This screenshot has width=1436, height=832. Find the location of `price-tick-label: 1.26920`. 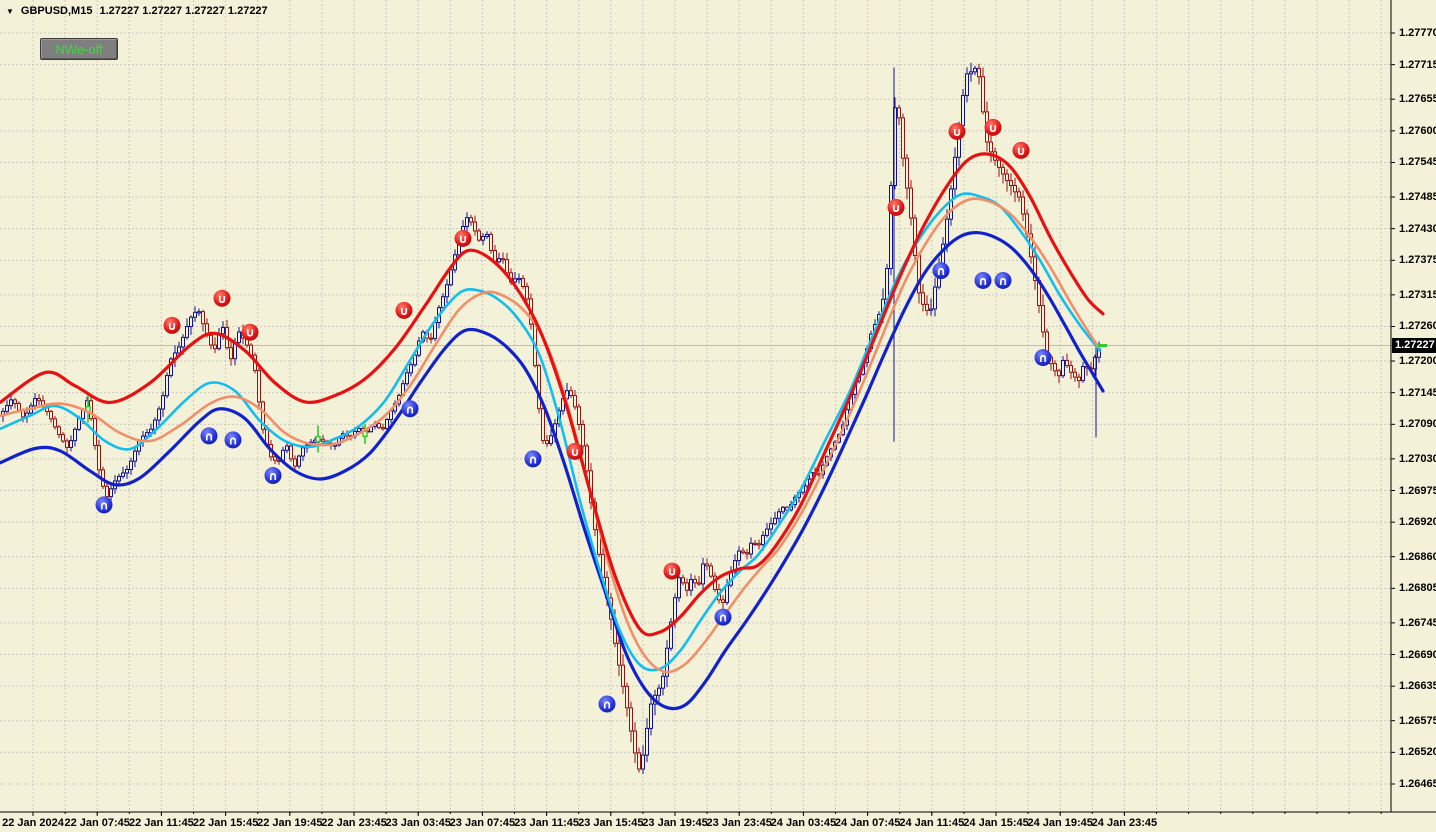

price-tick-label: 1.26920 is located at coordinates (1417, 522).